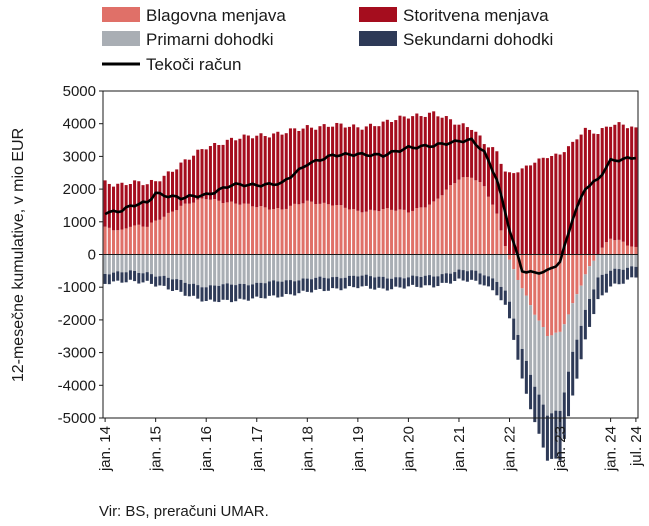 The height and width of the screenshot is (526, 649). Describe the element at coordinates (79, 124) in the screenshot. I see `y-tick-label: 4000` at that location.